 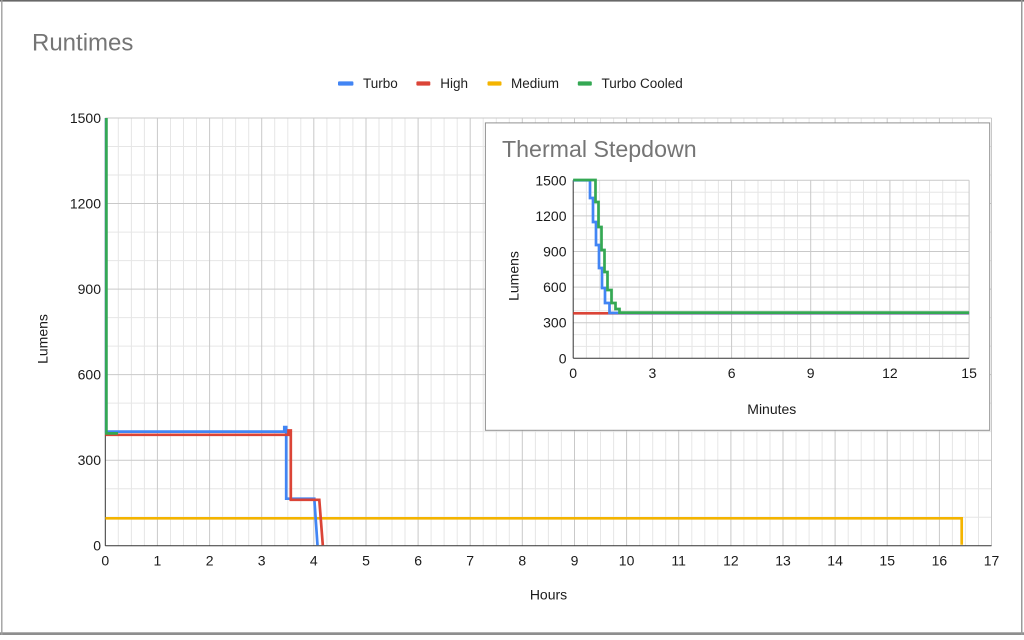 I want to click on svg-text: Medium, so click(x=535, y=83).